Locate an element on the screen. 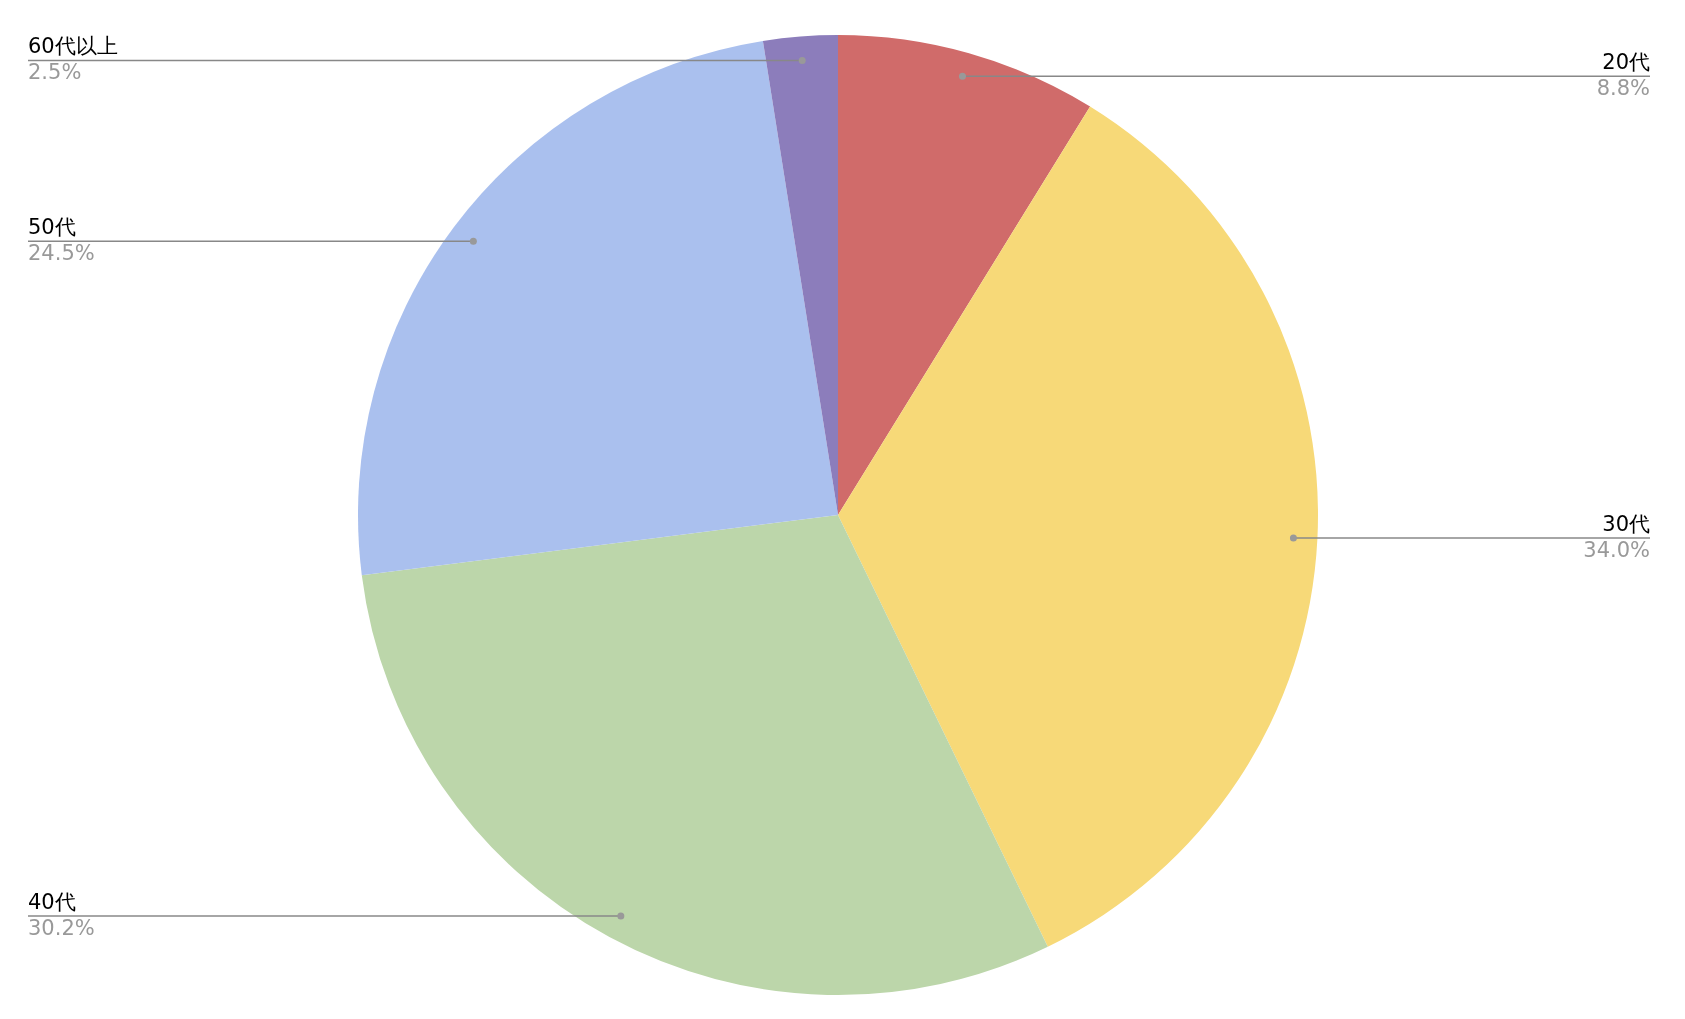  slice-label: 50代 is located at coordinates (52, 227).